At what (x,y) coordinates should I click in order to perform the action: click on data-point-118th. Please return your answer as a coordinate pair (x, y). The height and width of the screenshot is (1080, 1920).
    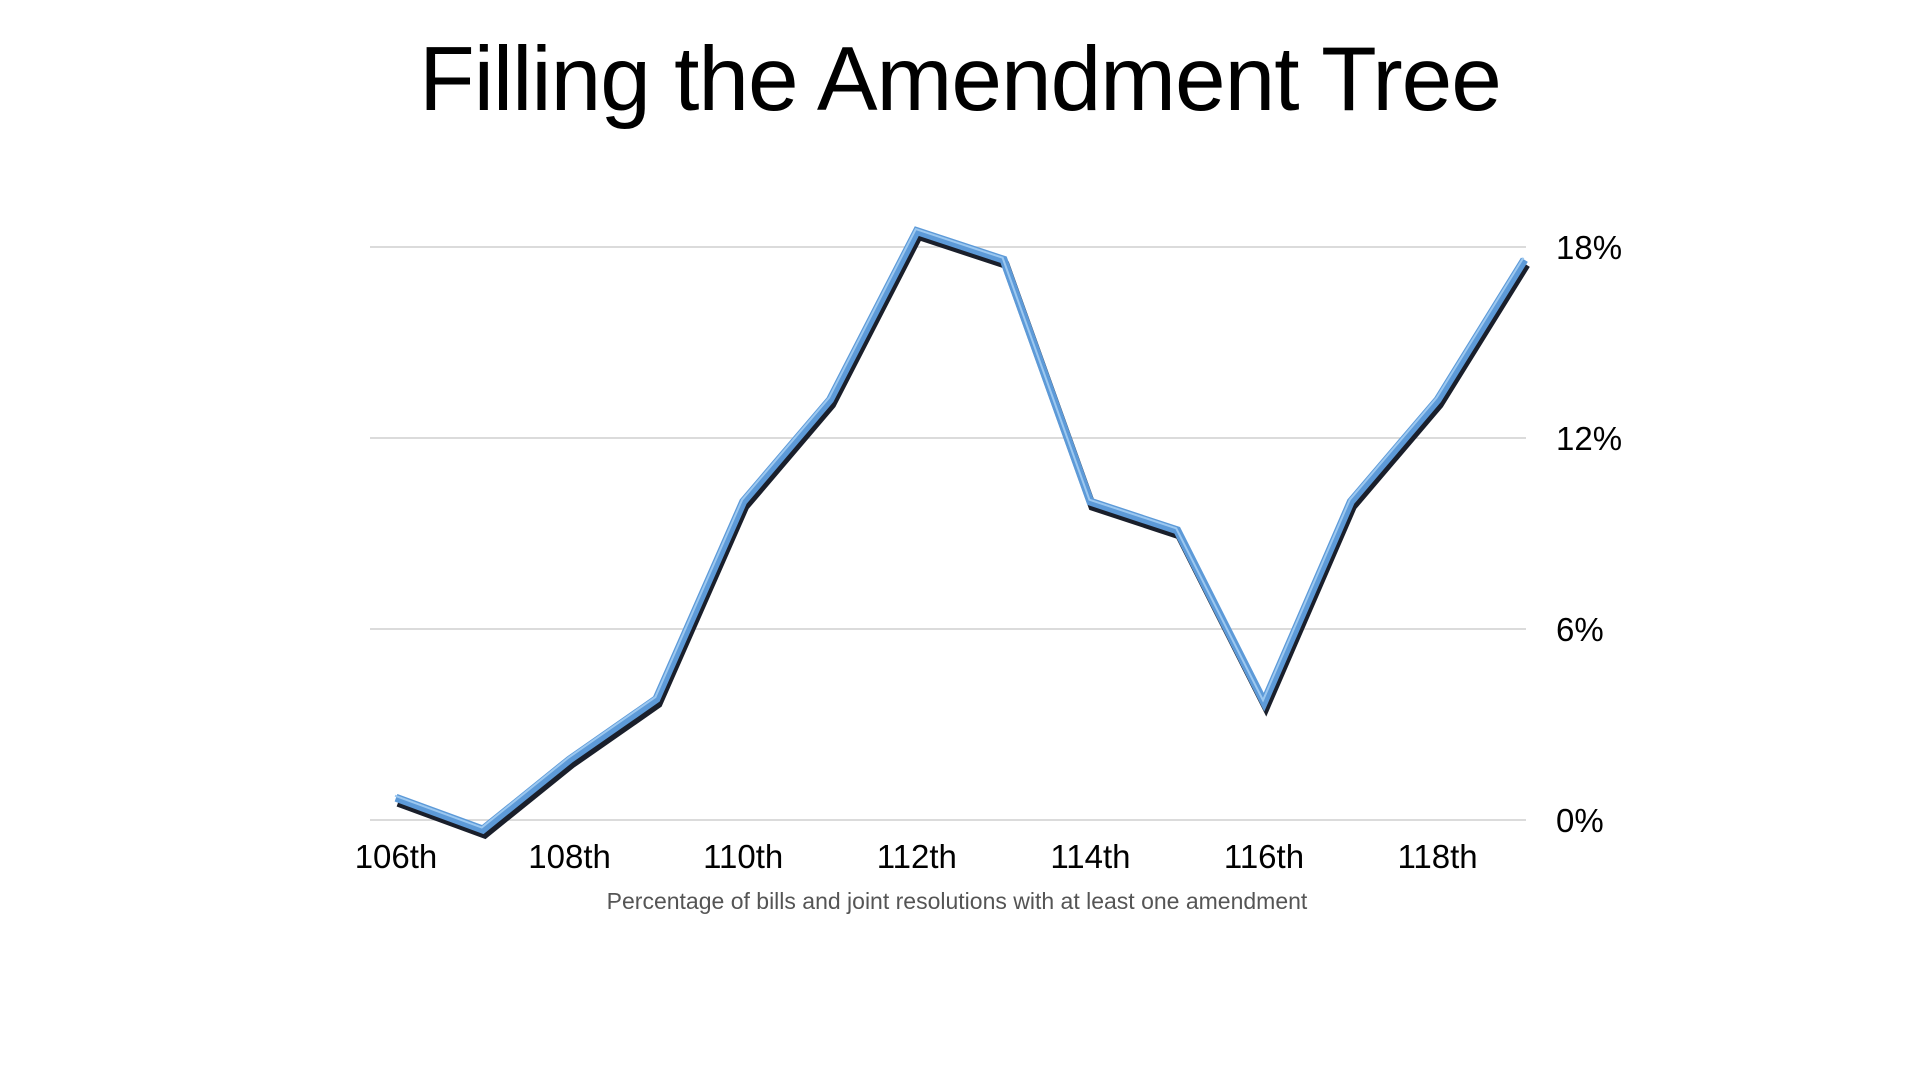
    Looking at the image, I should click on (1438, 400).